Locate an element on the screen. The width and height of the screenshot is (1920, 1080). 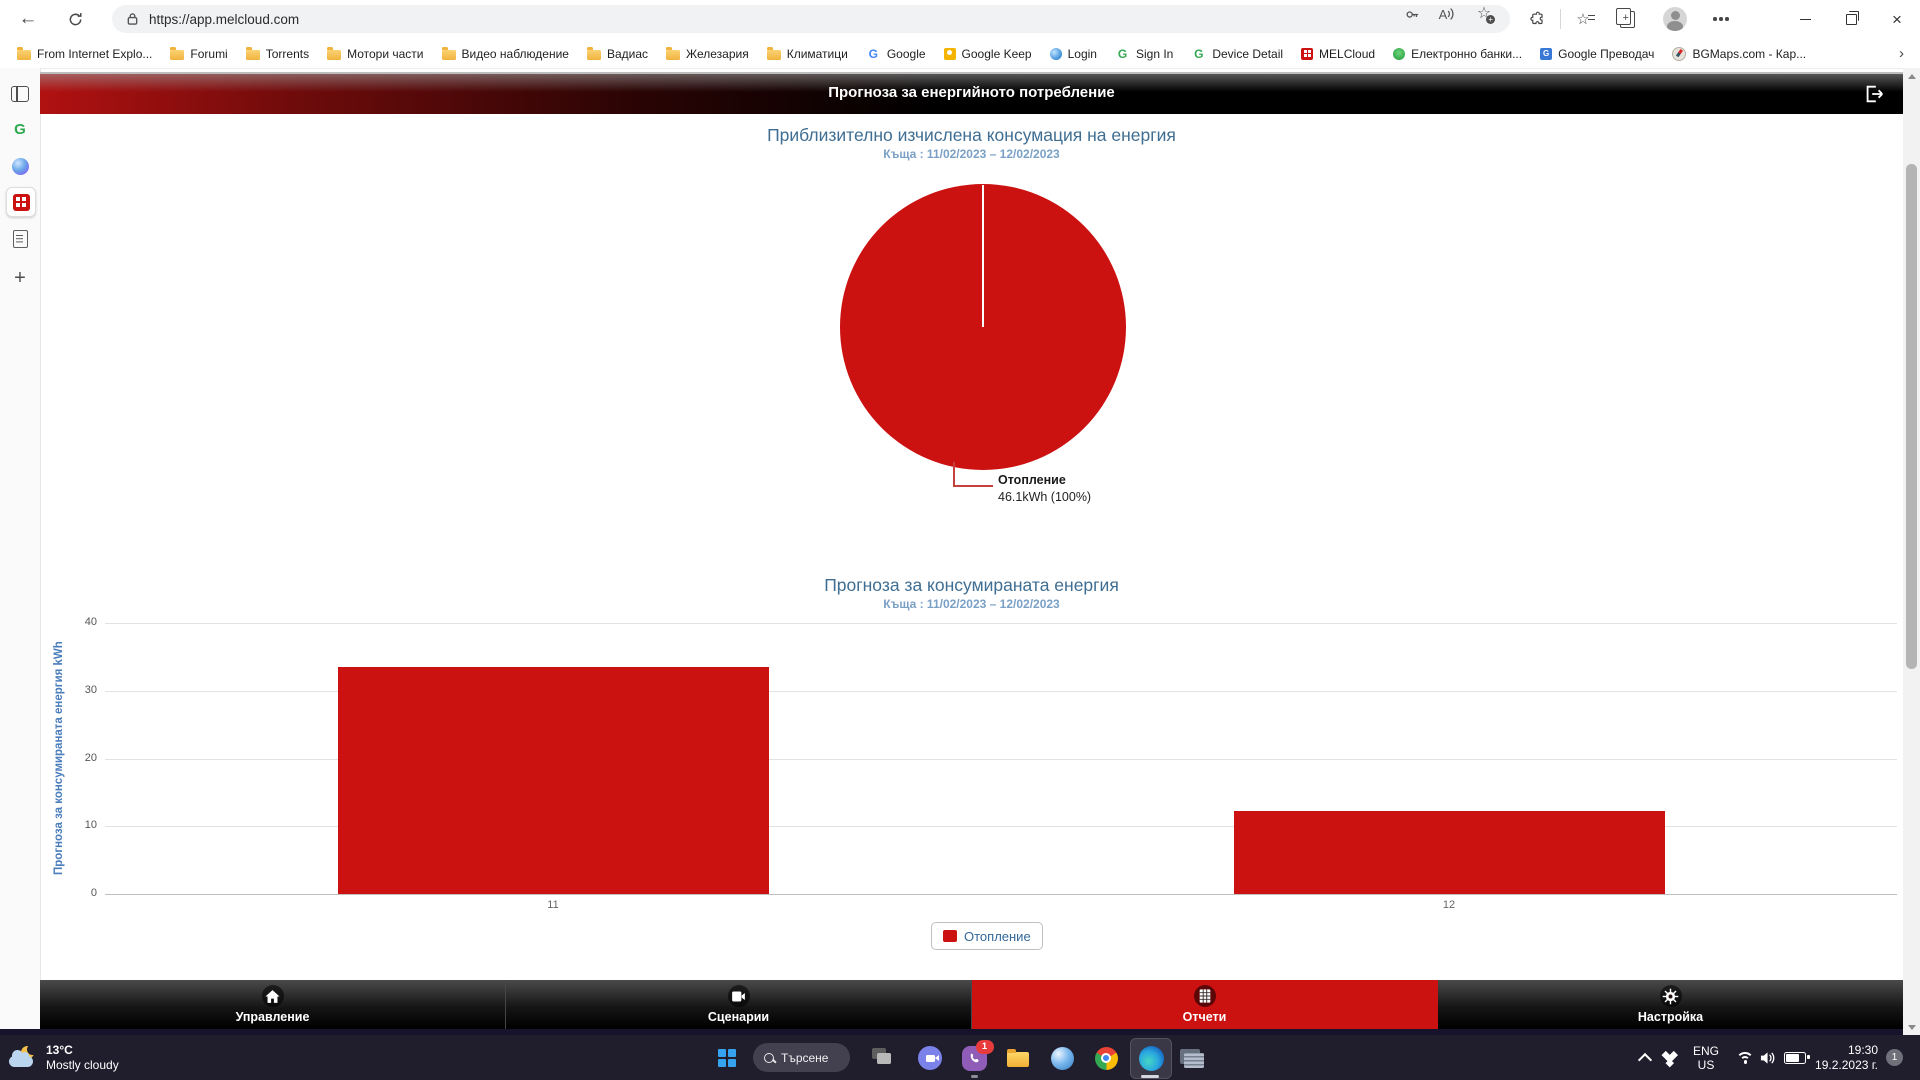
clock: 19:30 19.2.2023 г. is located at coordinates (1845, 1057).